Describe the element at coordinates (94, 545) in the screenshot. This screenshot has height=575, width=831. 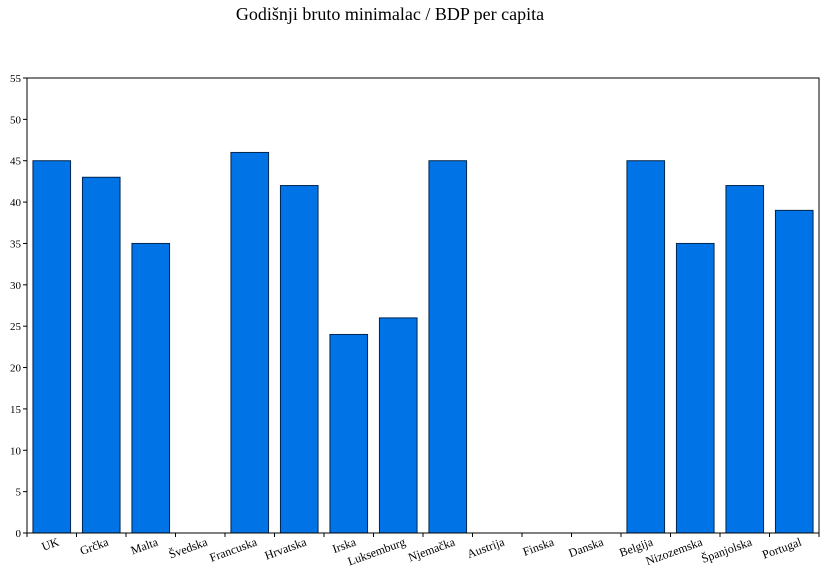
I see `x-tick-label: Grčka` at that location.